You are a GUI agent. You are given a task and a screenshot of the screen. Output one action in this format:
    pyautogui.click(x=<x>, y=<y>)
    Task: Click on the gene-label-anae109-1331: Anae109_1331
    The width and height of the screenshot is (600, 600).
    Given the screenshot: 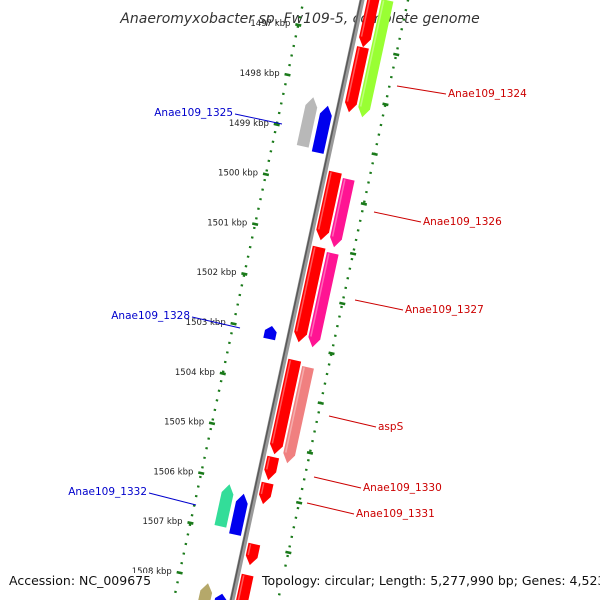 What is the action you would take?
    pyautogui.click(x=395, y=514)
    